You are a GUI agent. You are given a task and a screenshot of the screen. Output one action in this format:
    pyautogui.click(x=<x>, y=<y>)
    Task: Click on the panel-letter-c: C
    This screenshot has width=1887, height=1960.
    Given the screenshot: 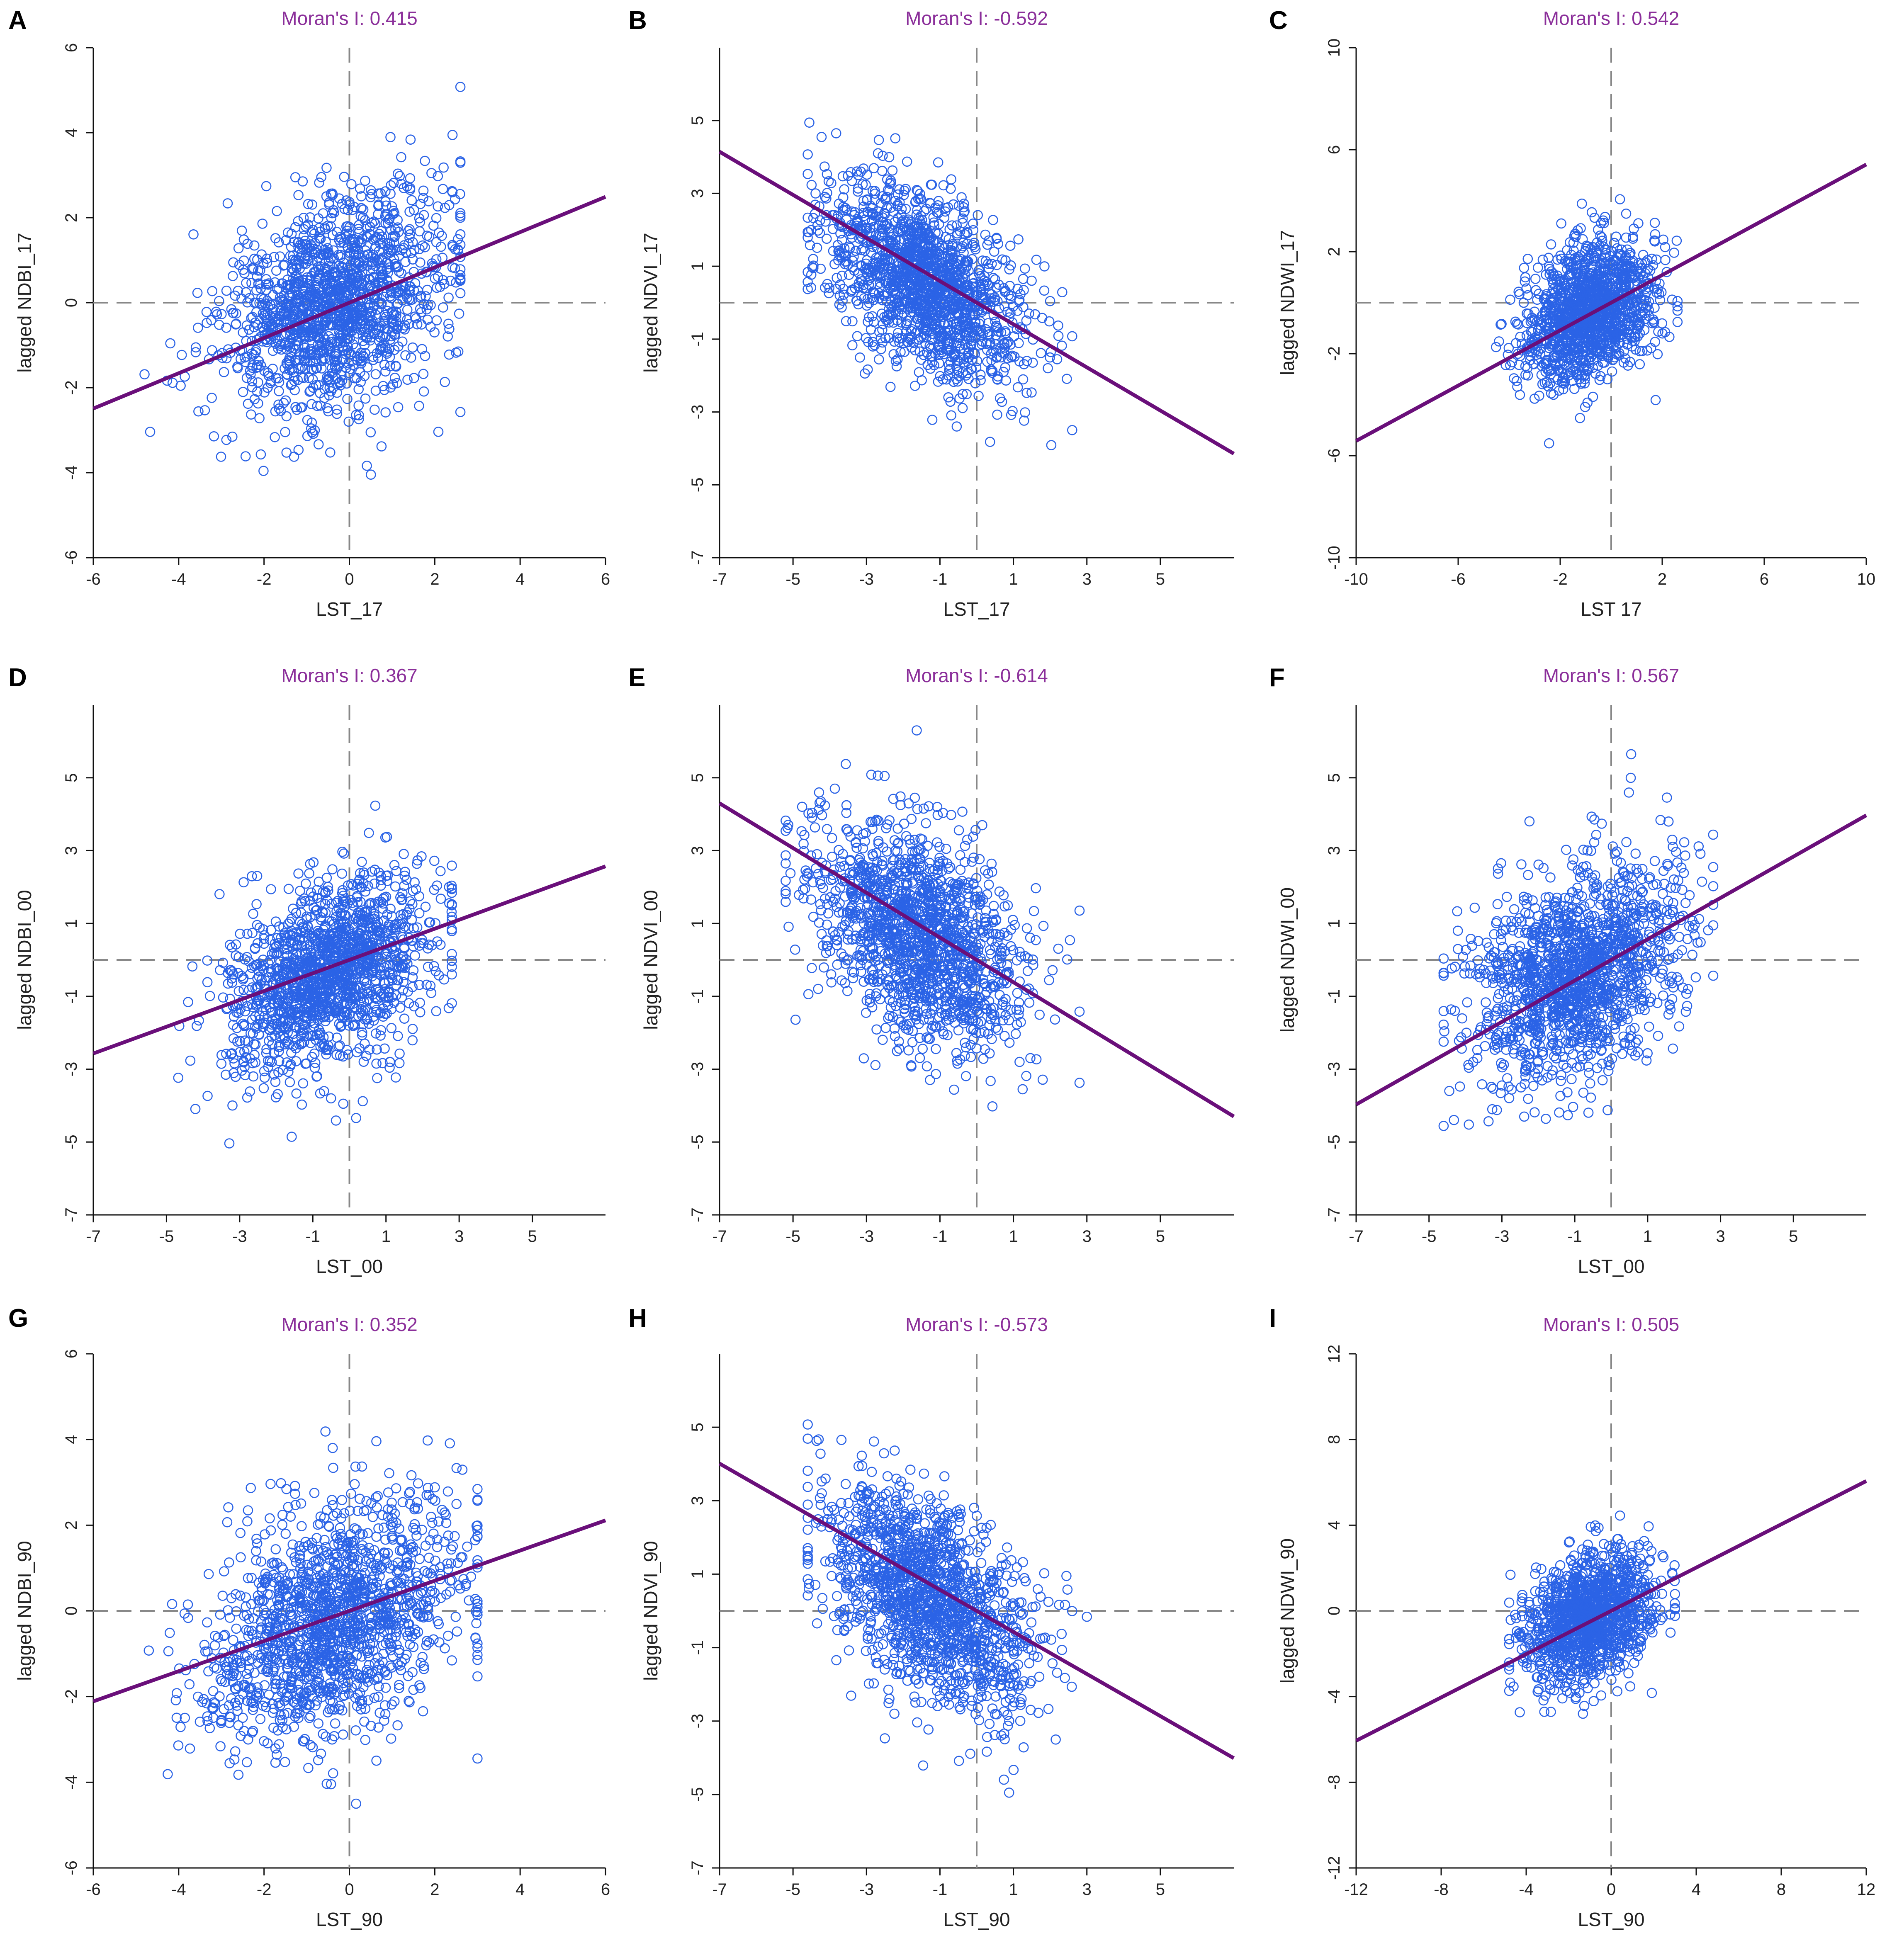 What is the action you would take?
    pyautogui.click(x=1278, y=21)
    